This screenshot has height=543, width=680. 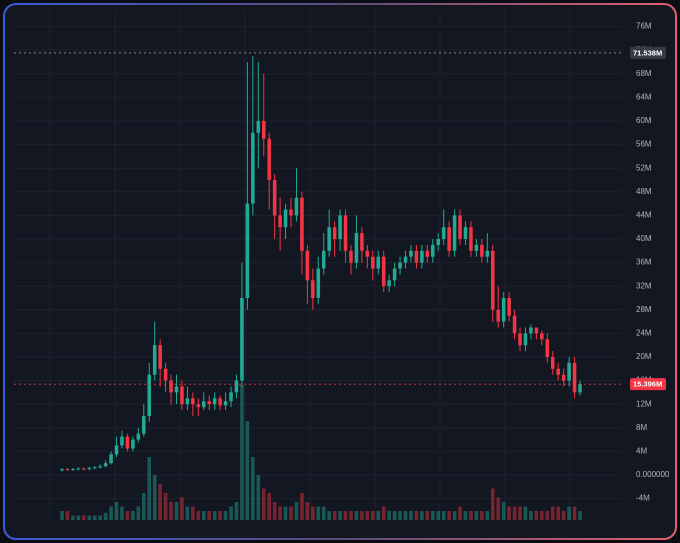 What do you see at coordinates (643, 498) in the screenshot?
I see `y-tick-label: -4M` at bounding box center [643, 498].